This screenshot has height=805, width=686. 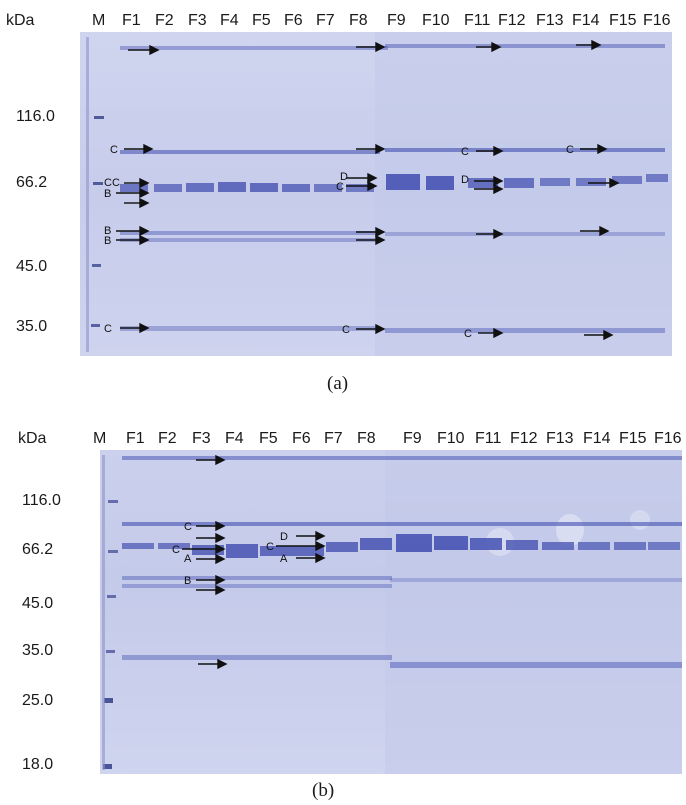 I want to click on panel-b-caption: (b), so click(x=323, y=790).